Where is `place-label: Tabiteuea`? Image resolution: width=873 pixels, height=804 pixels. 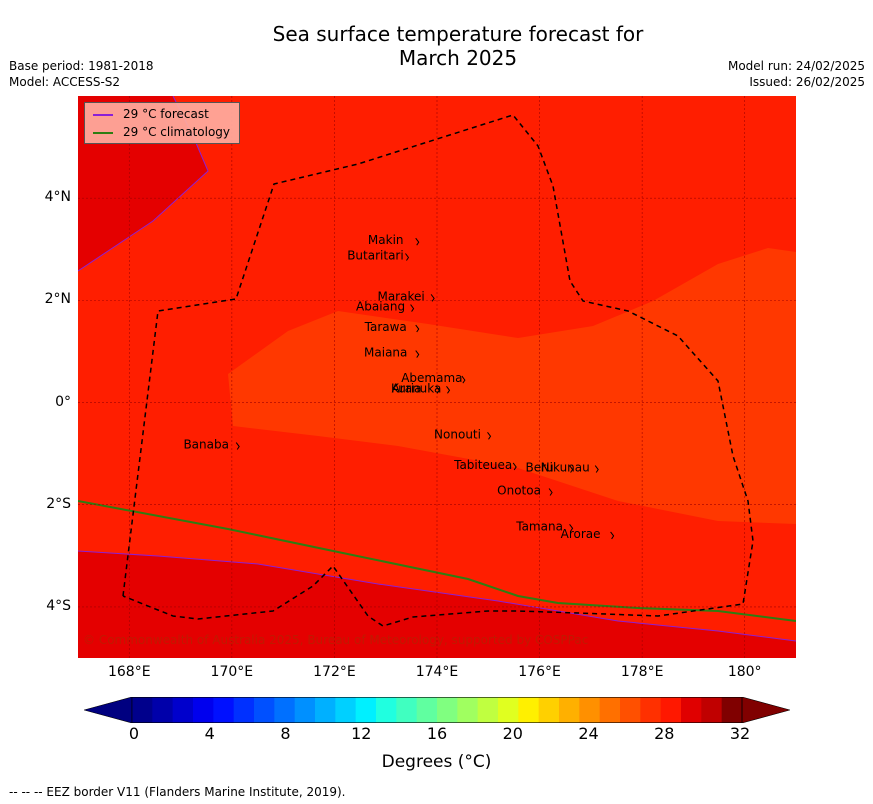 place-label: Tabiteuea is located at coordinates (482, 465).